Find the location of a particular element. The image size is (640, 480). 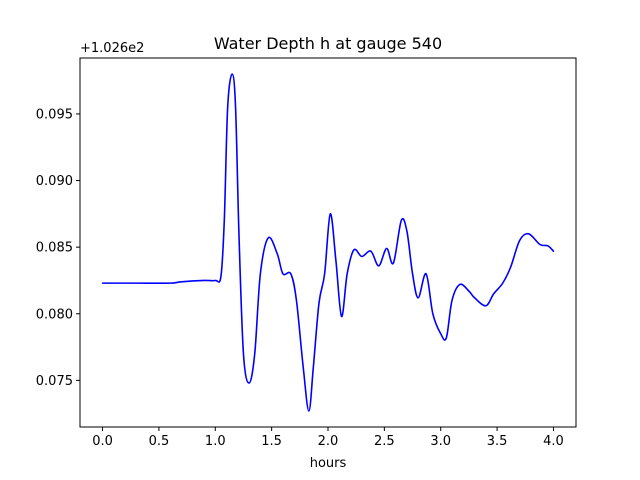

x-tick-label: 1.0 is located at coordinates (215, 441).